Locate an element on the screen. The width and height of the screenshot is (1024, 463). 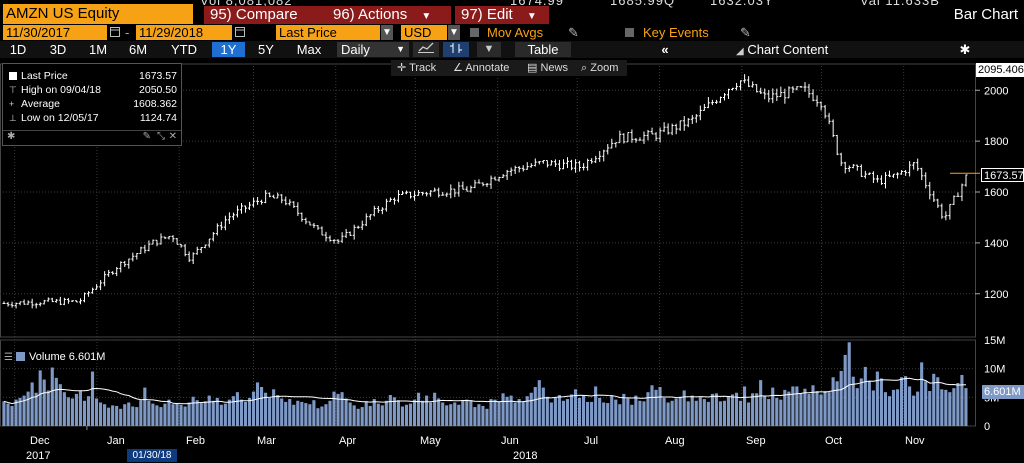
collapse-icon: ⤡ is located at coordinates (161, 136).